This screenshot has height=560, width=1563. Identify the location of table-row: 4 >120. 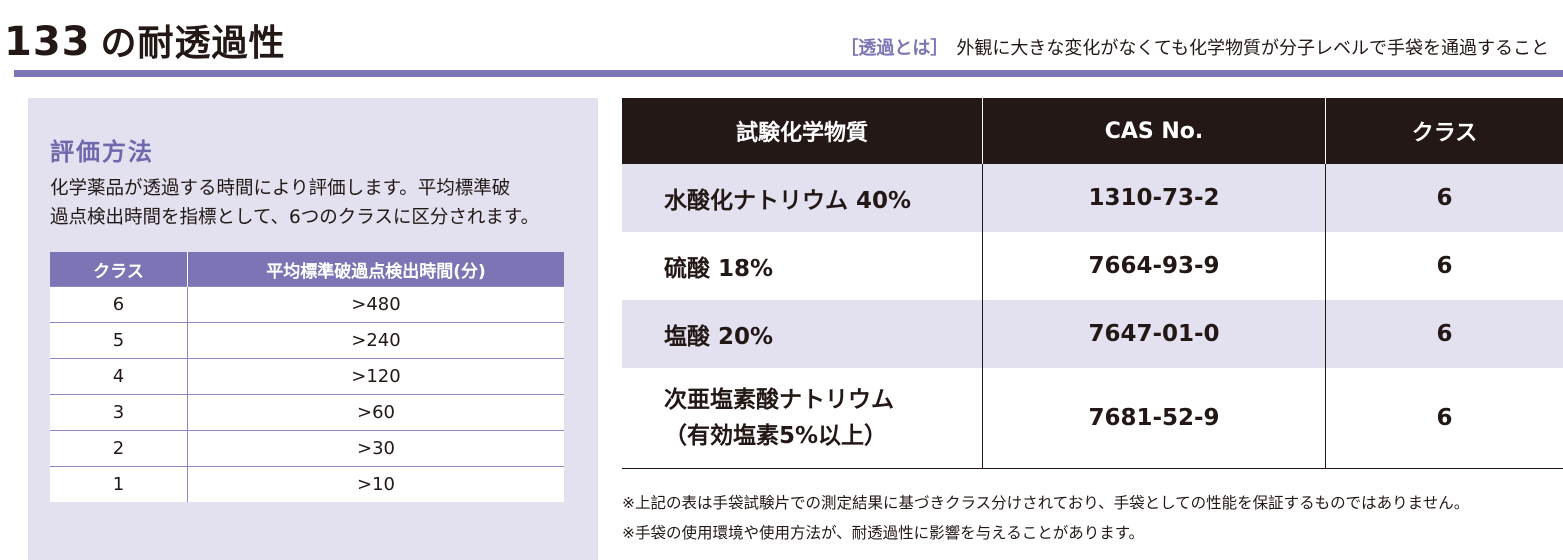
(307, 376).